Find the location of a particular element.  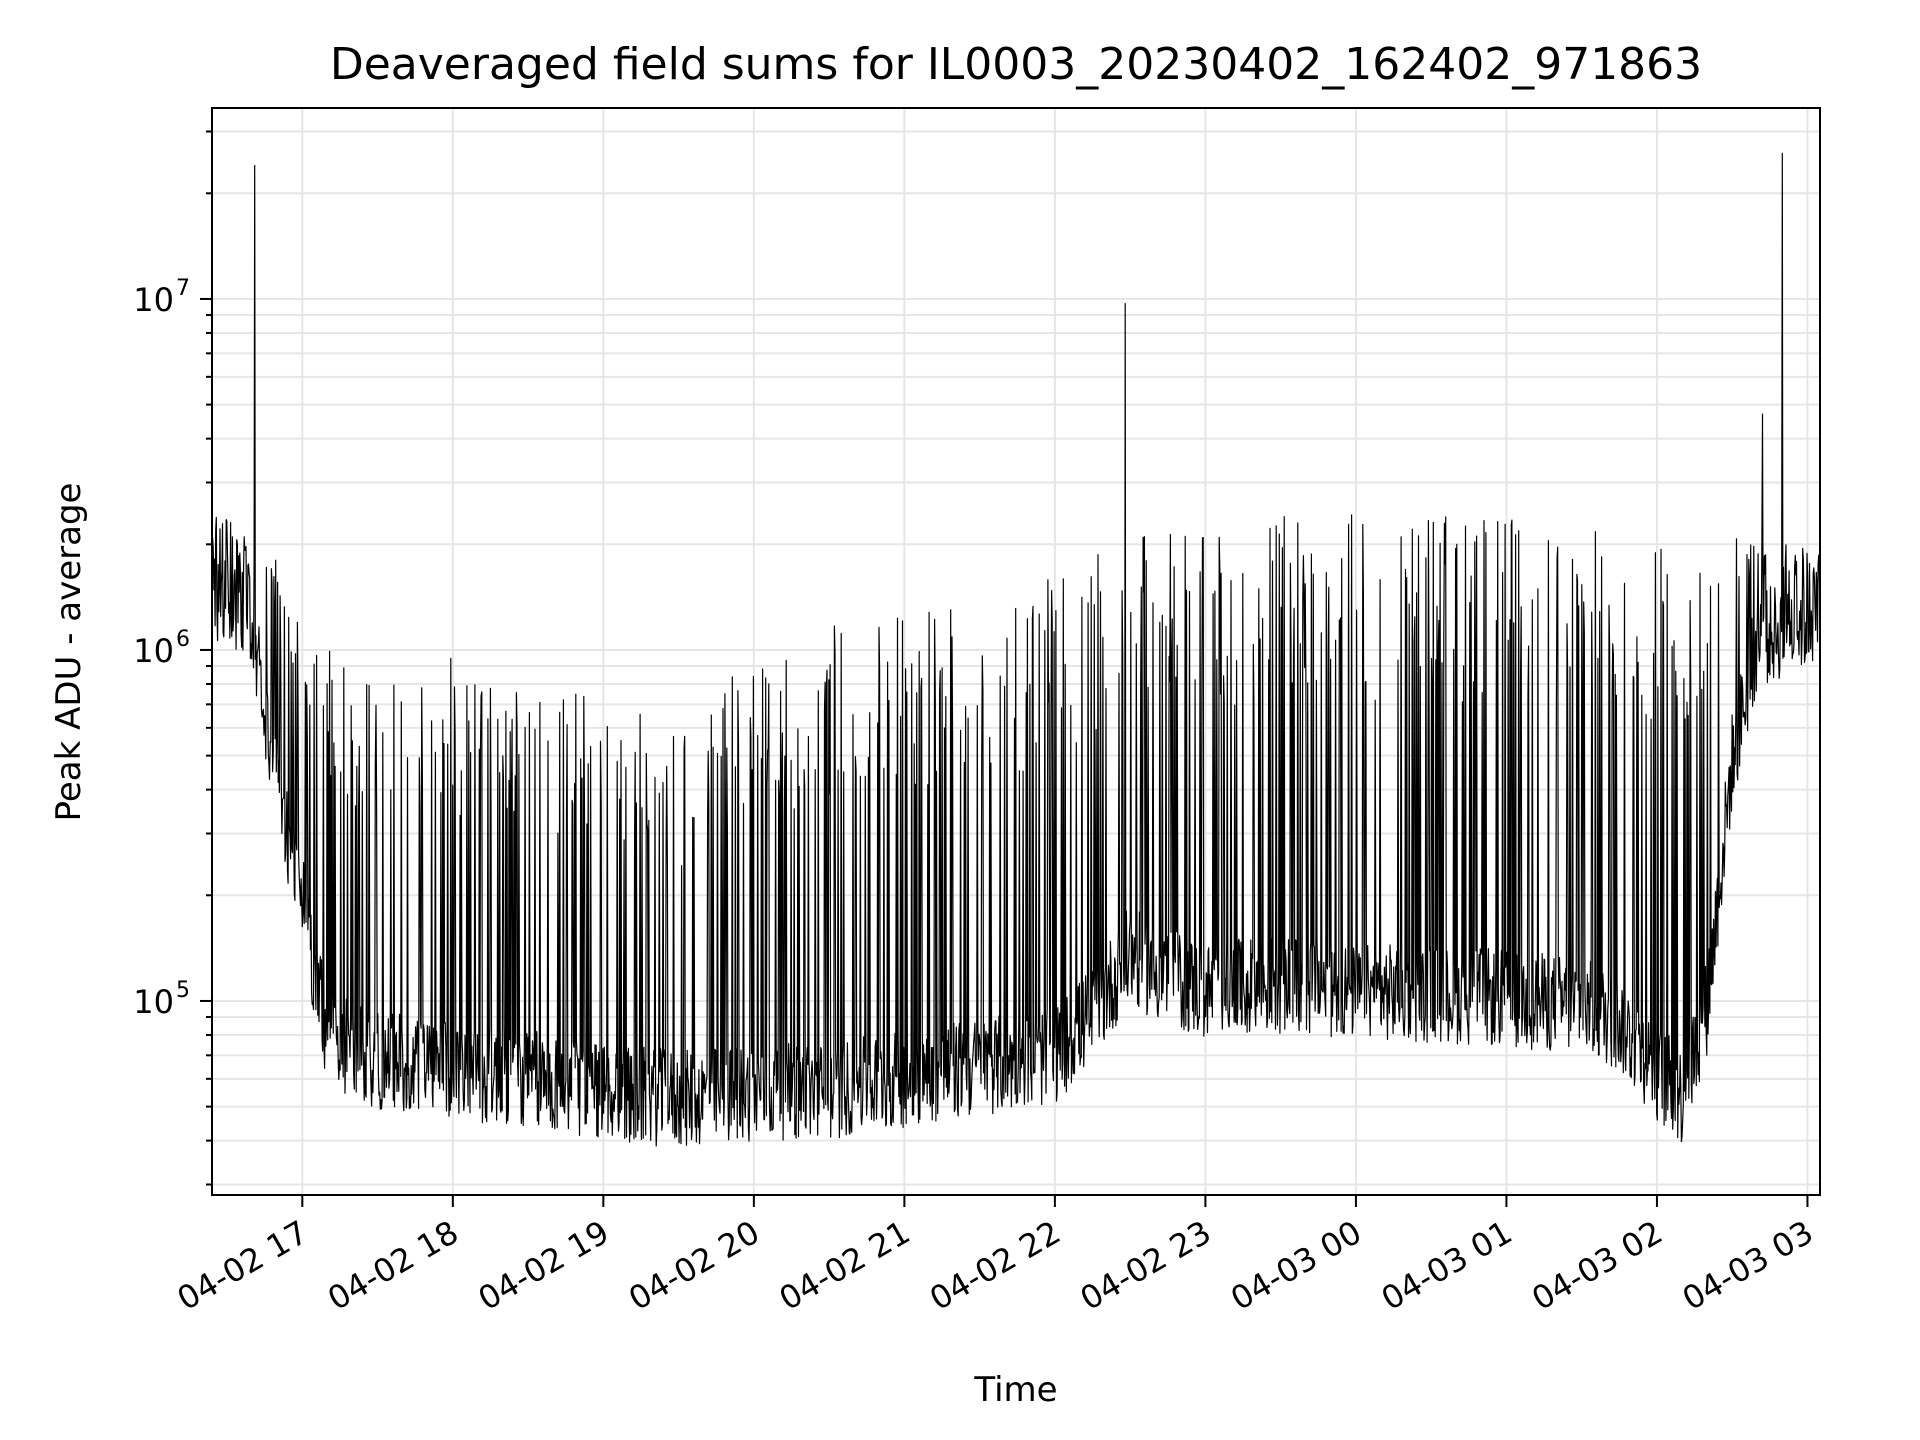

x-axis-label: Time is located at coordinates (1015, 1390).